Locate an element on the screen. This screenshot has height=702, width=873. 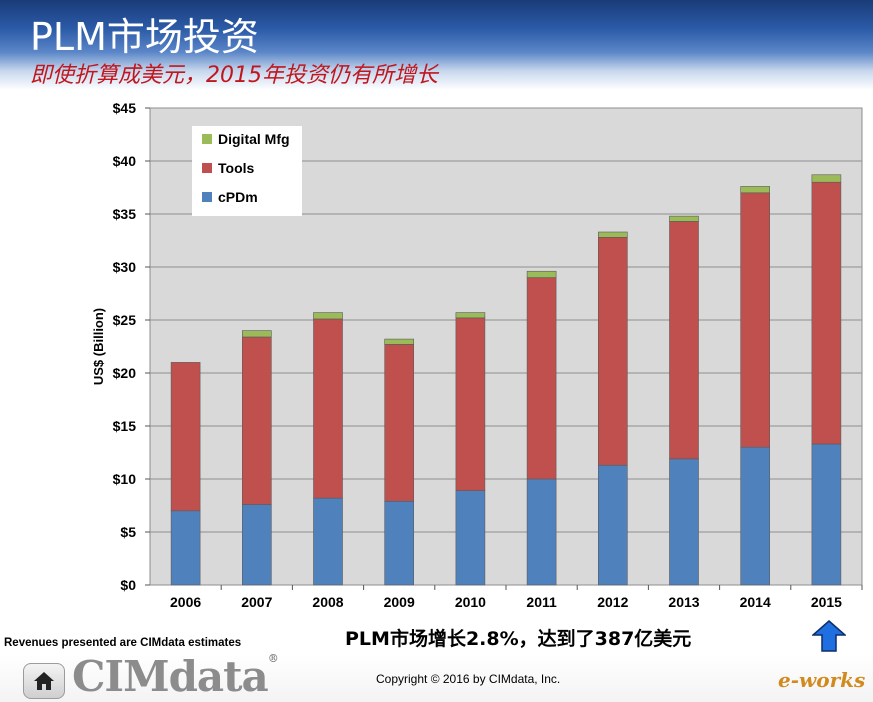
eworks-logo: e-works is located at coordinates (822, 680).